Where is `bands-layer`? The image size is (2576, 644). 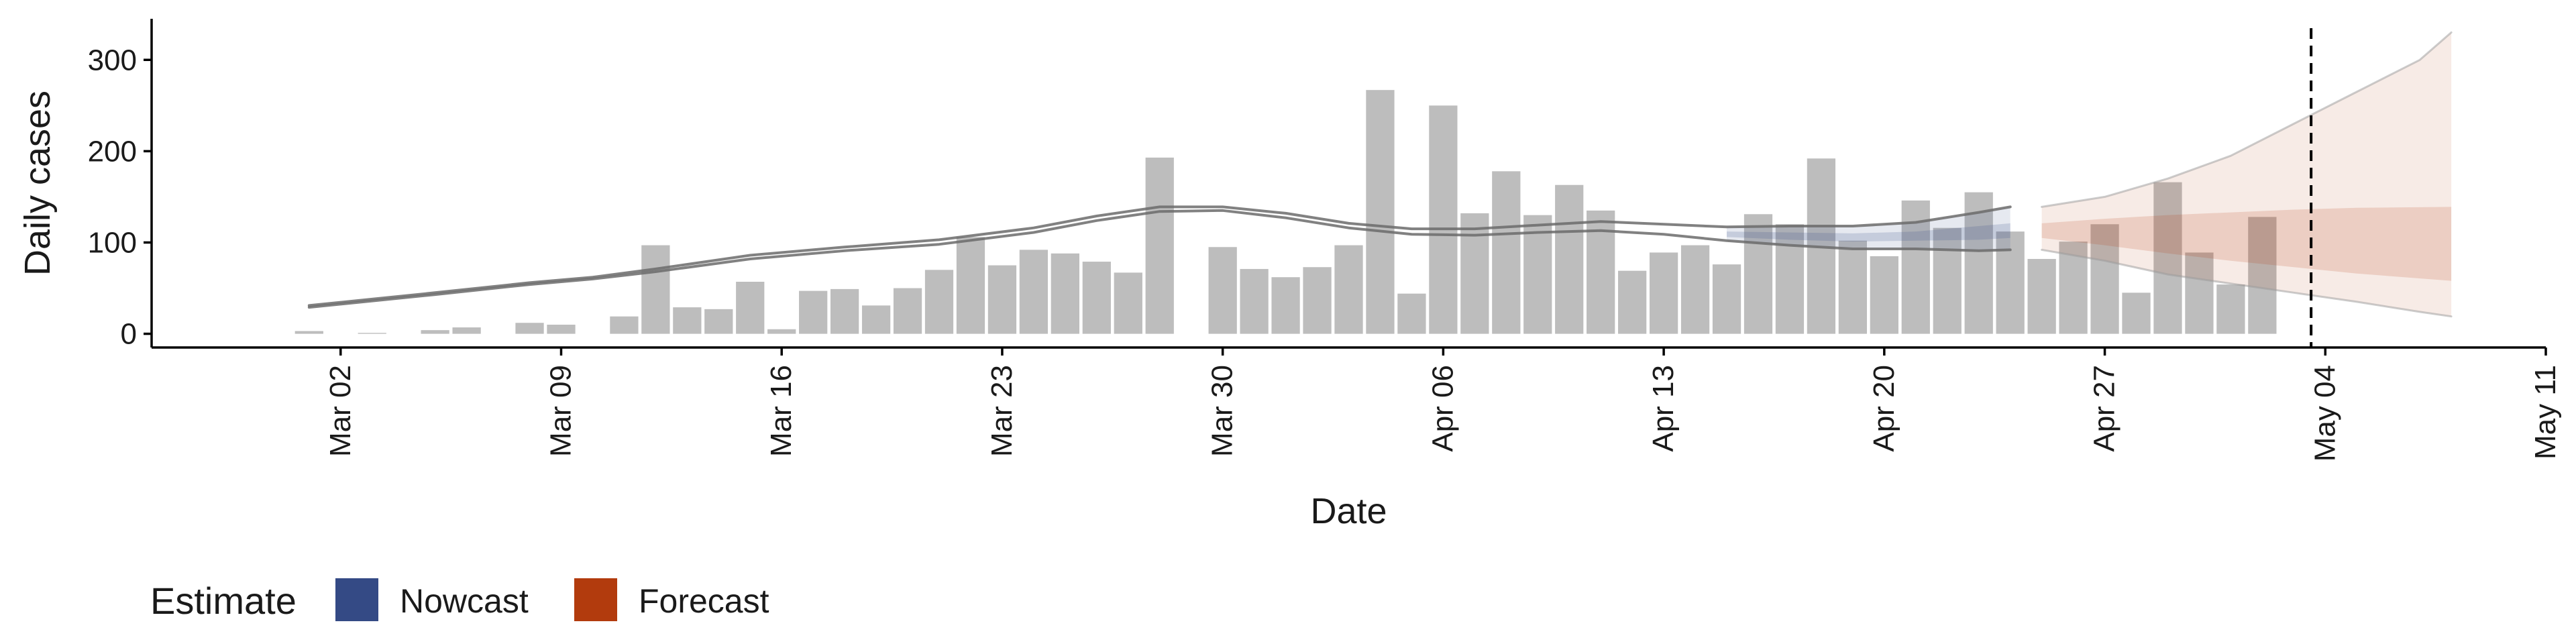
bands-layer is located at coordinates (2089, 174).